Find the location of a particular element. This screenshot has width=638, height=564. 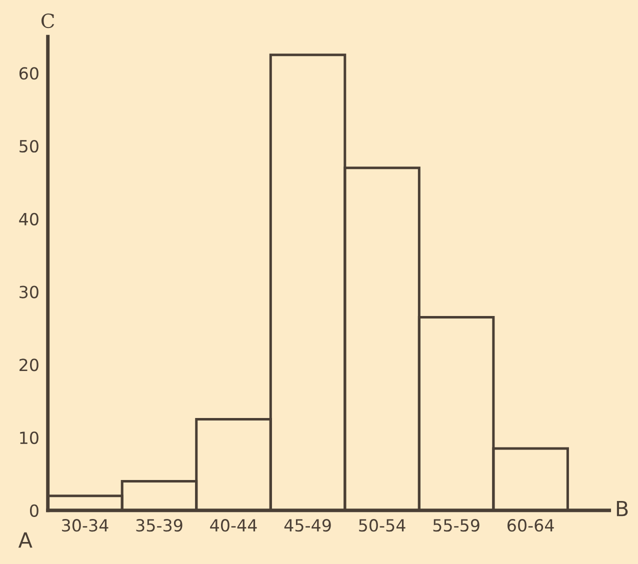

y-tick-label: 10 is located at coordinates (29, 437).